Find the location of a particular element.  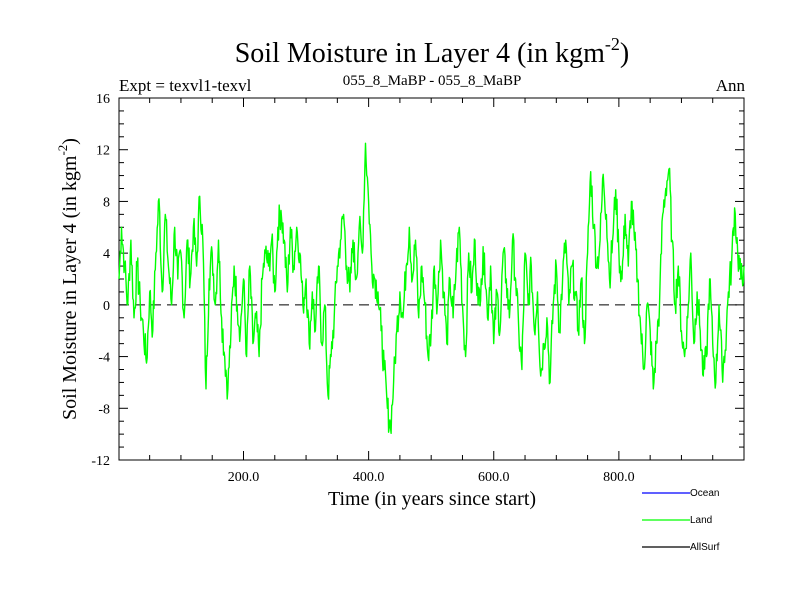

y-axis-label-sup: -2 is located at coordinates (62, 150).